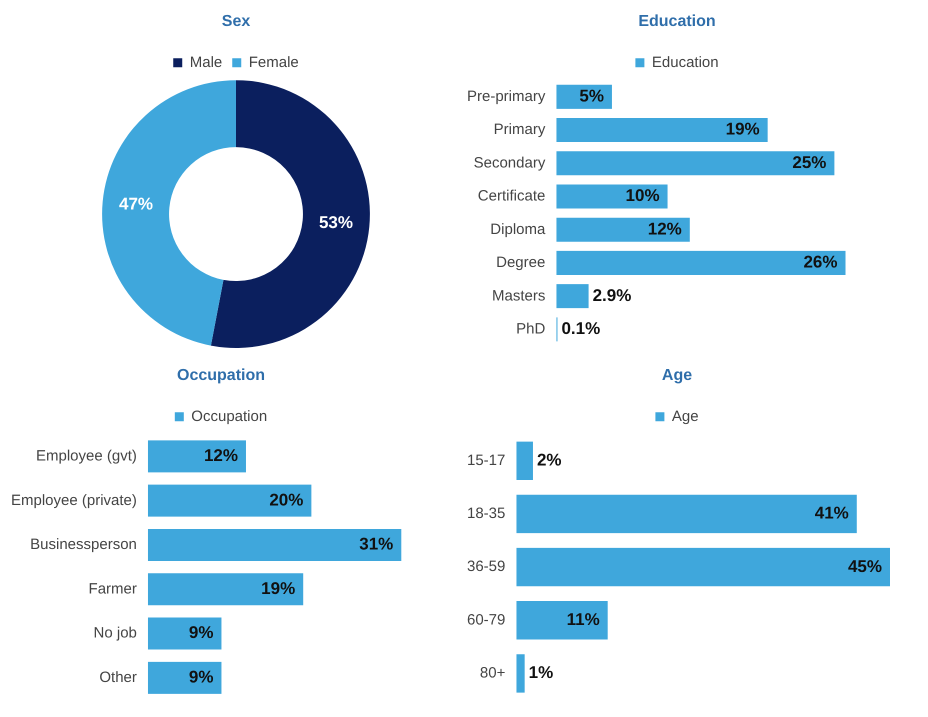 The width and height of the screenshot is (928, 717). What do you see at coordinates (486, 619) in the screenshot?
I see `y-tick-label: 60-79` at bounding box center [486, 619].